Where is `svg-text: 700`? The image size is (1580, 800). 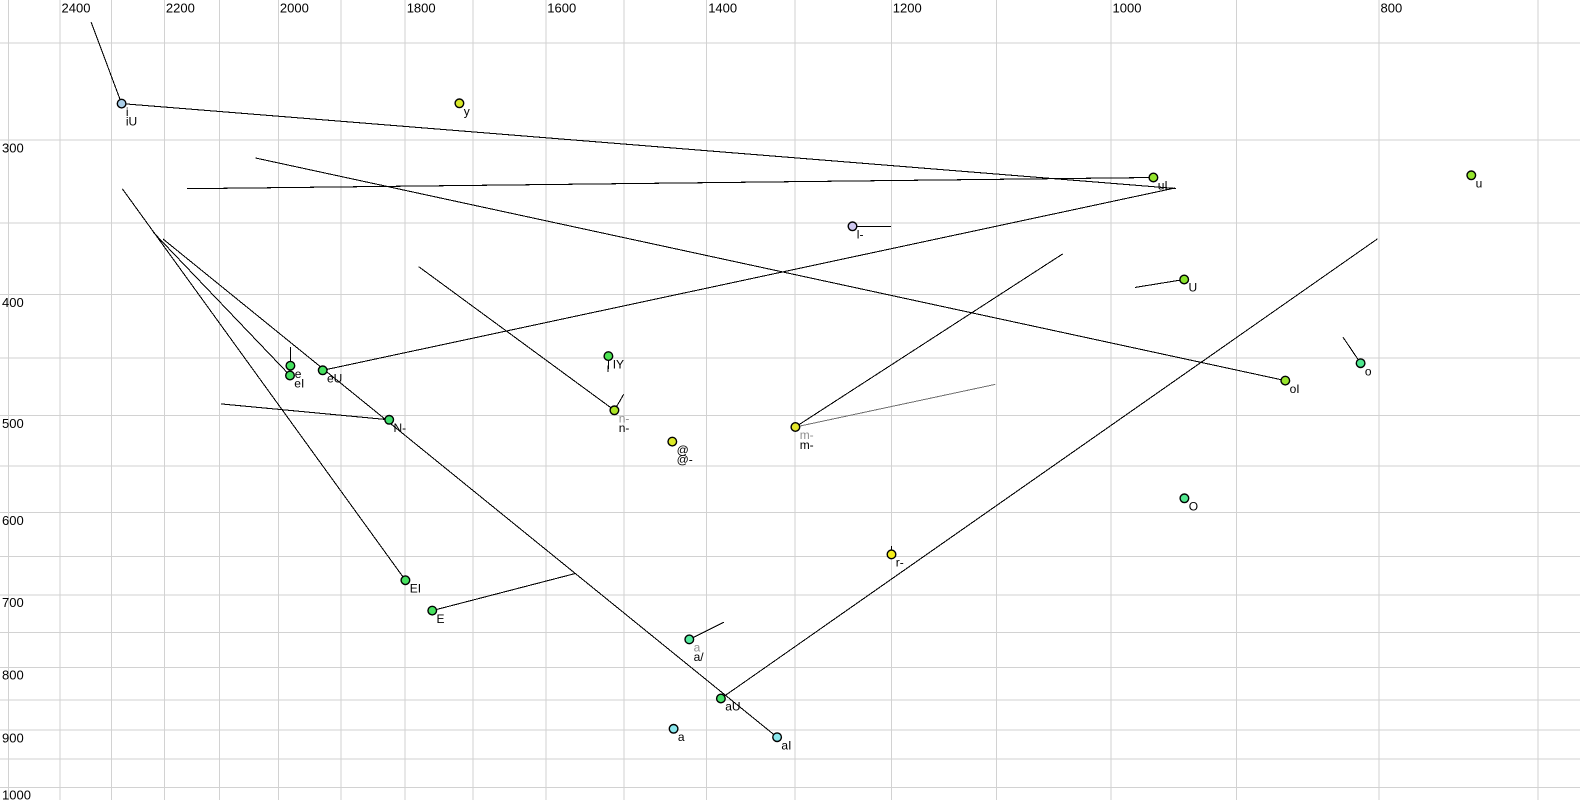
svg-text: 700 is located at coordinates (13, 602).